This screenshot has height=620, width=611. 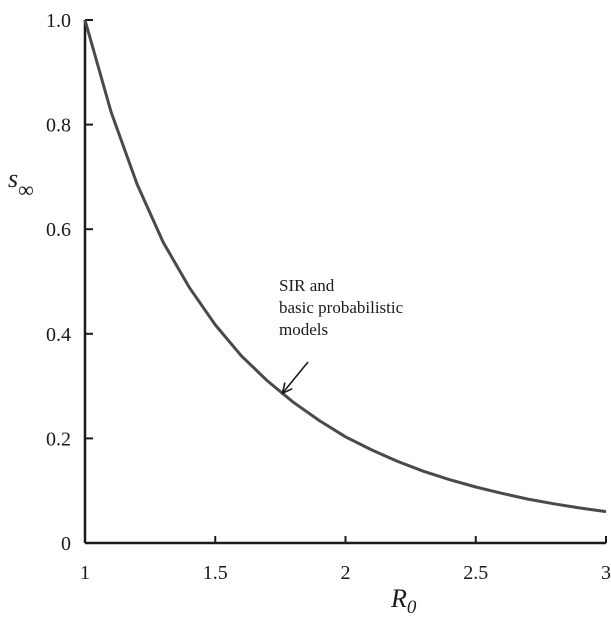 I want to click on annotation-text: SIR and basic probabilistic models, so click(x=343, y=307).